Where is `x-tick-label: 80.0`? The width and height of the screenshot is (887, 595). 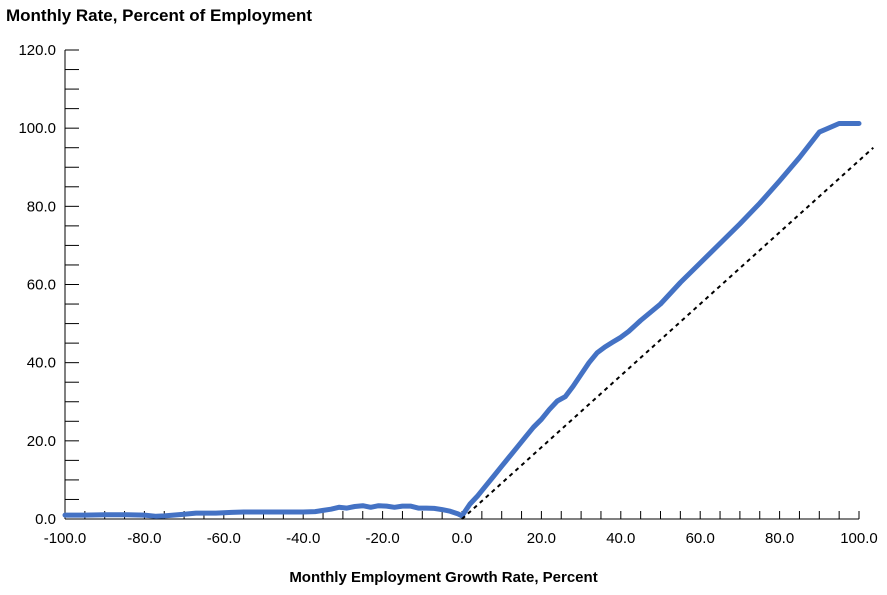 x-tick-label: 80.0 is located at coordinates (779, 538).